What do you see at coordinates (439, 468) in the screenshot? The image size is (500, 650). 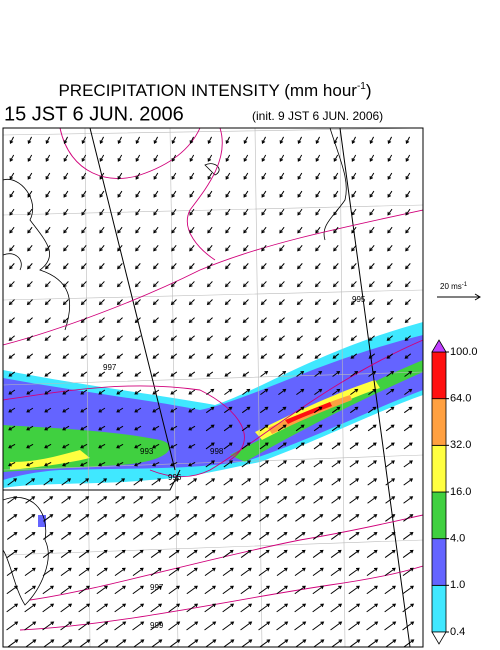 I see `colorbar-segment` at bounding box center [439, 468].